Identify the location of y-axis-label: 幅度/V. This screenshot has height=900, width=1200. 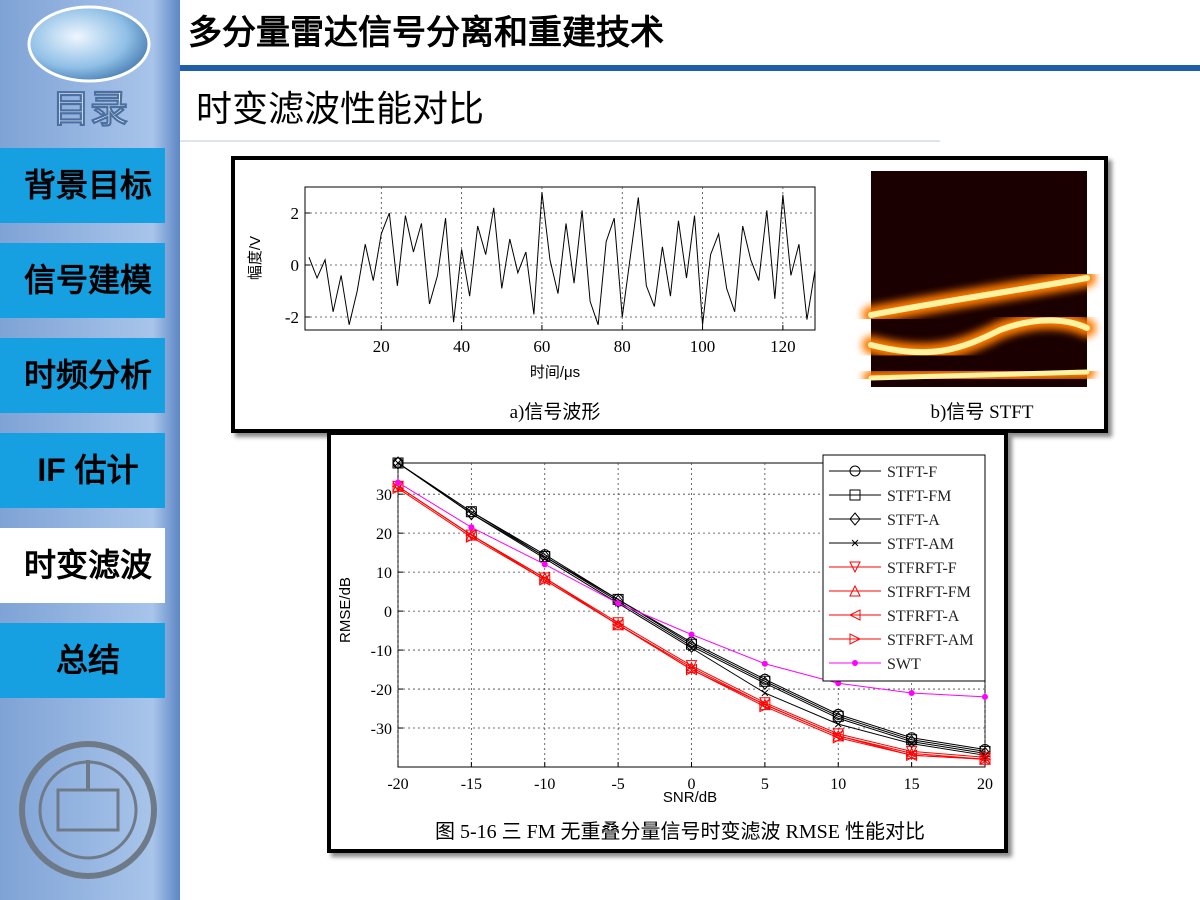
(255, 258).